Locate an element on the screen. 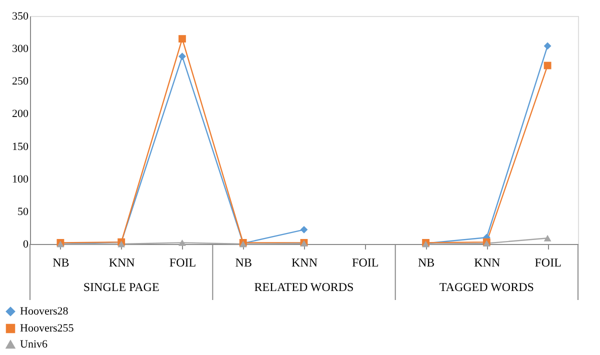 This screenshot has width=600, height=355. legend-label: Hoovers28 is located at coordinates (44, 312).